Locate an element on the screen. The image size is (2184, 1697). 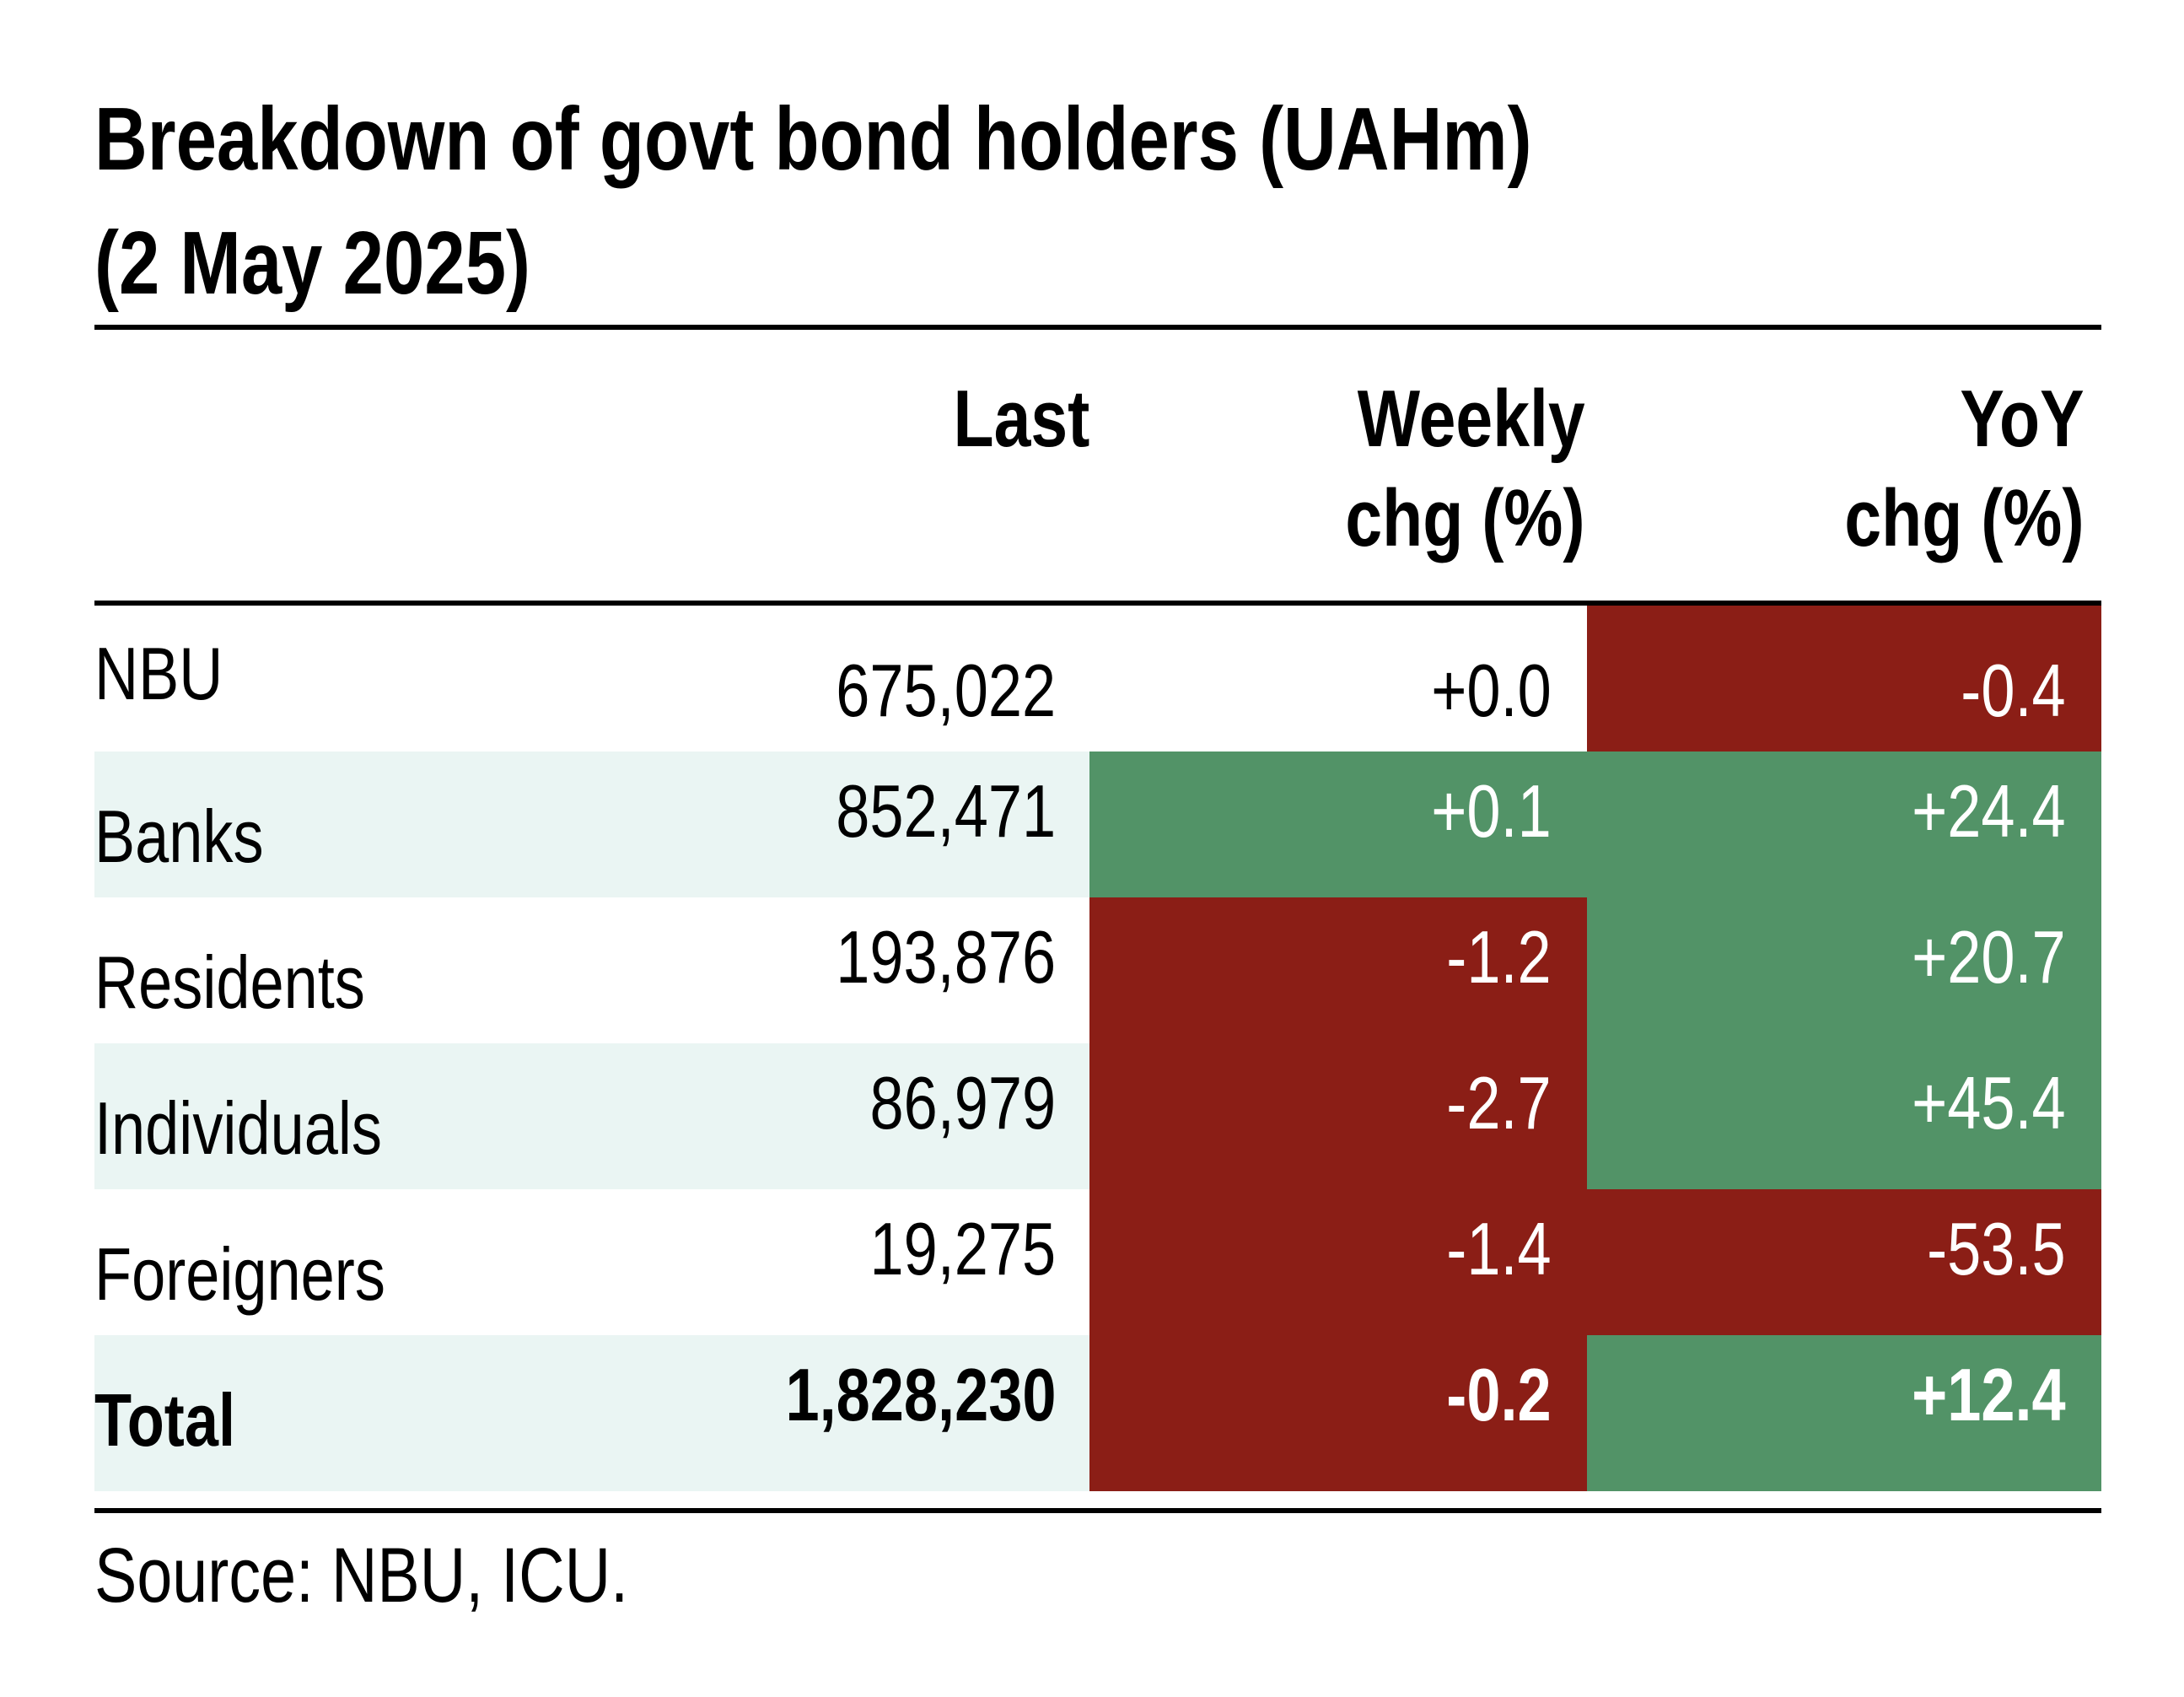
row-label-cell: Residents is located at coordinates (355, 970).